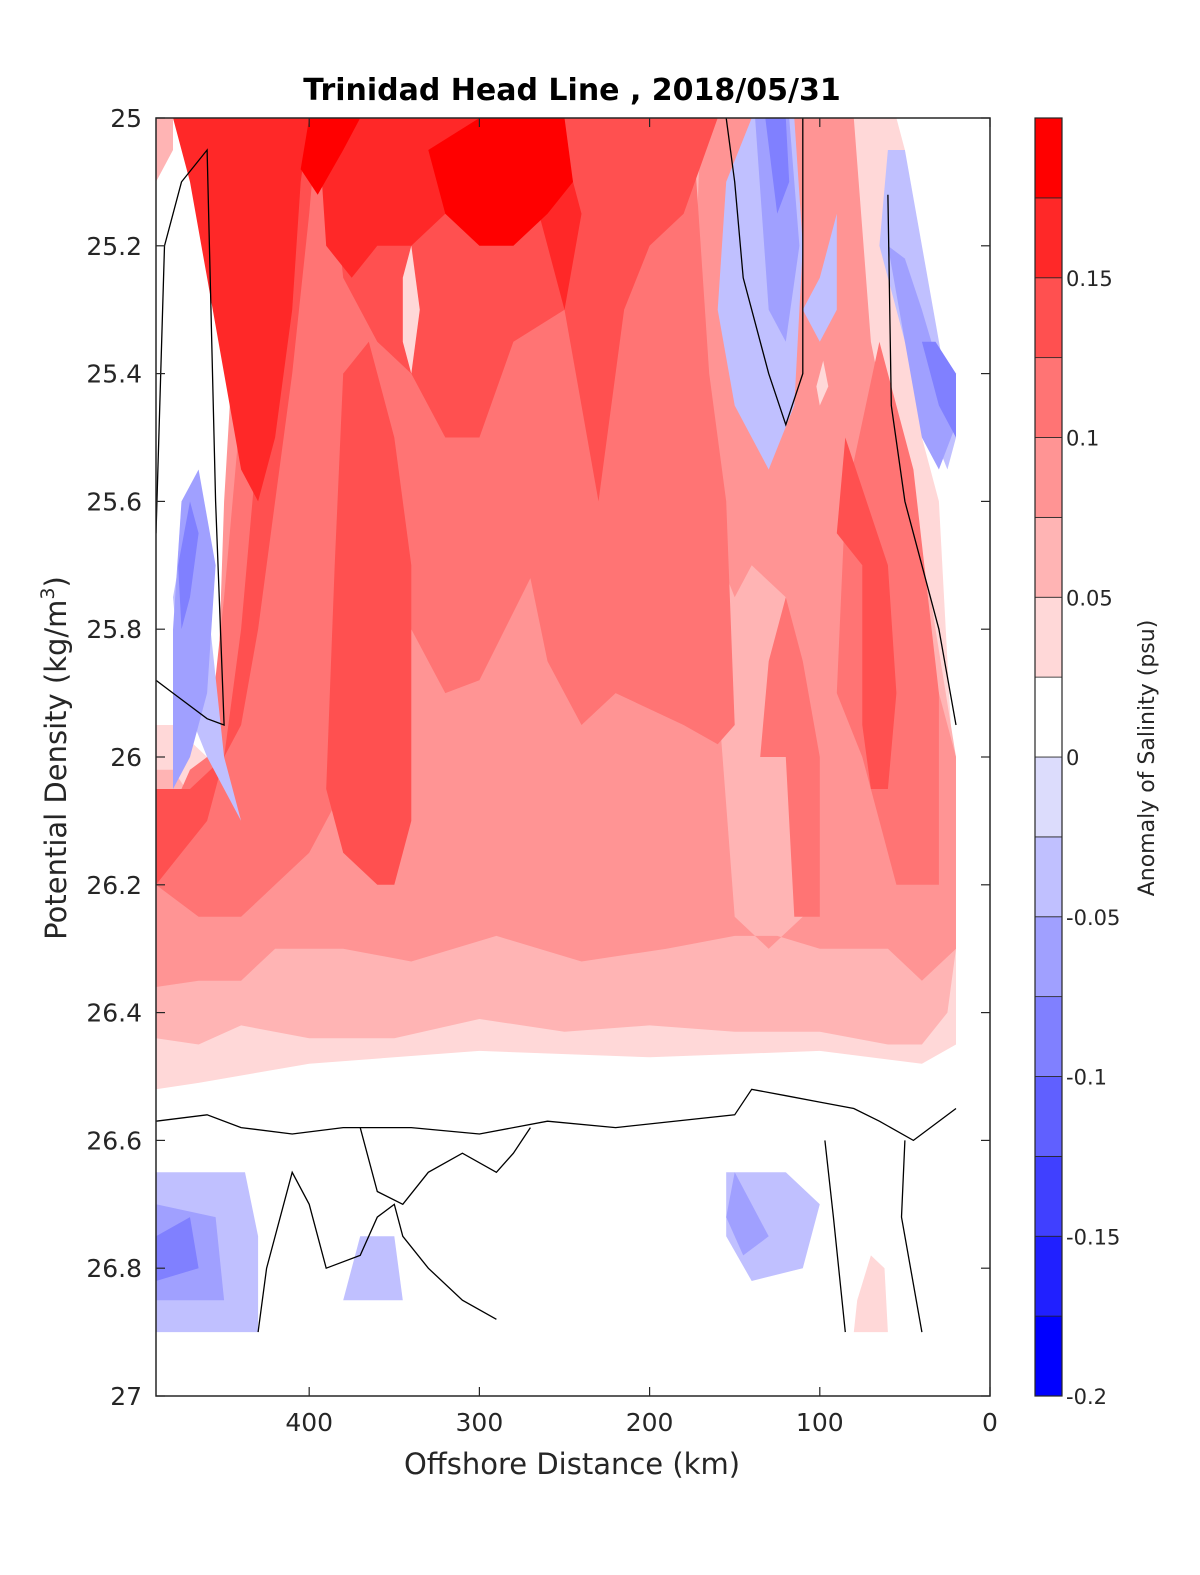 The height and width of the screenshot is (1575, 1200). What do you see at coordinates (1086, 1397) in the screenshot?
I see `colorbar-tick-label-0: -0.2` at bounding box center [1086, 1397].